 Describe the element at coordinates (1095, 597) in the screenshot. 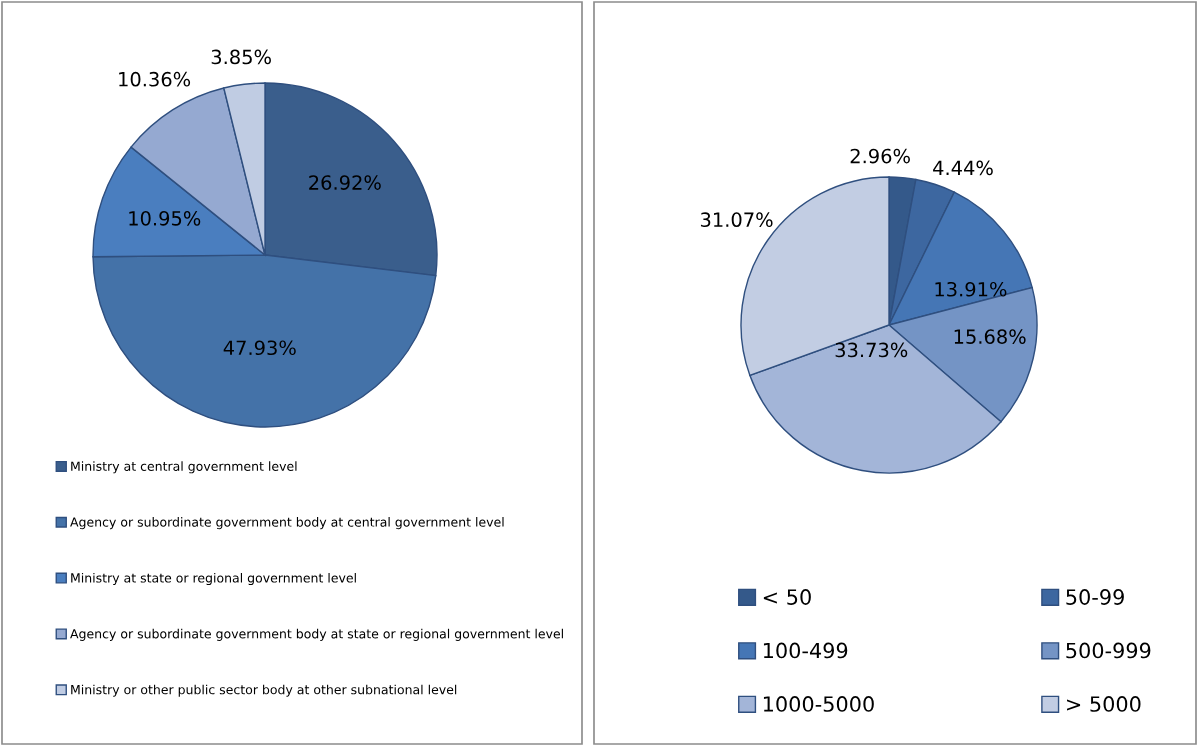

I see `legend-label: 50-99` at that location.